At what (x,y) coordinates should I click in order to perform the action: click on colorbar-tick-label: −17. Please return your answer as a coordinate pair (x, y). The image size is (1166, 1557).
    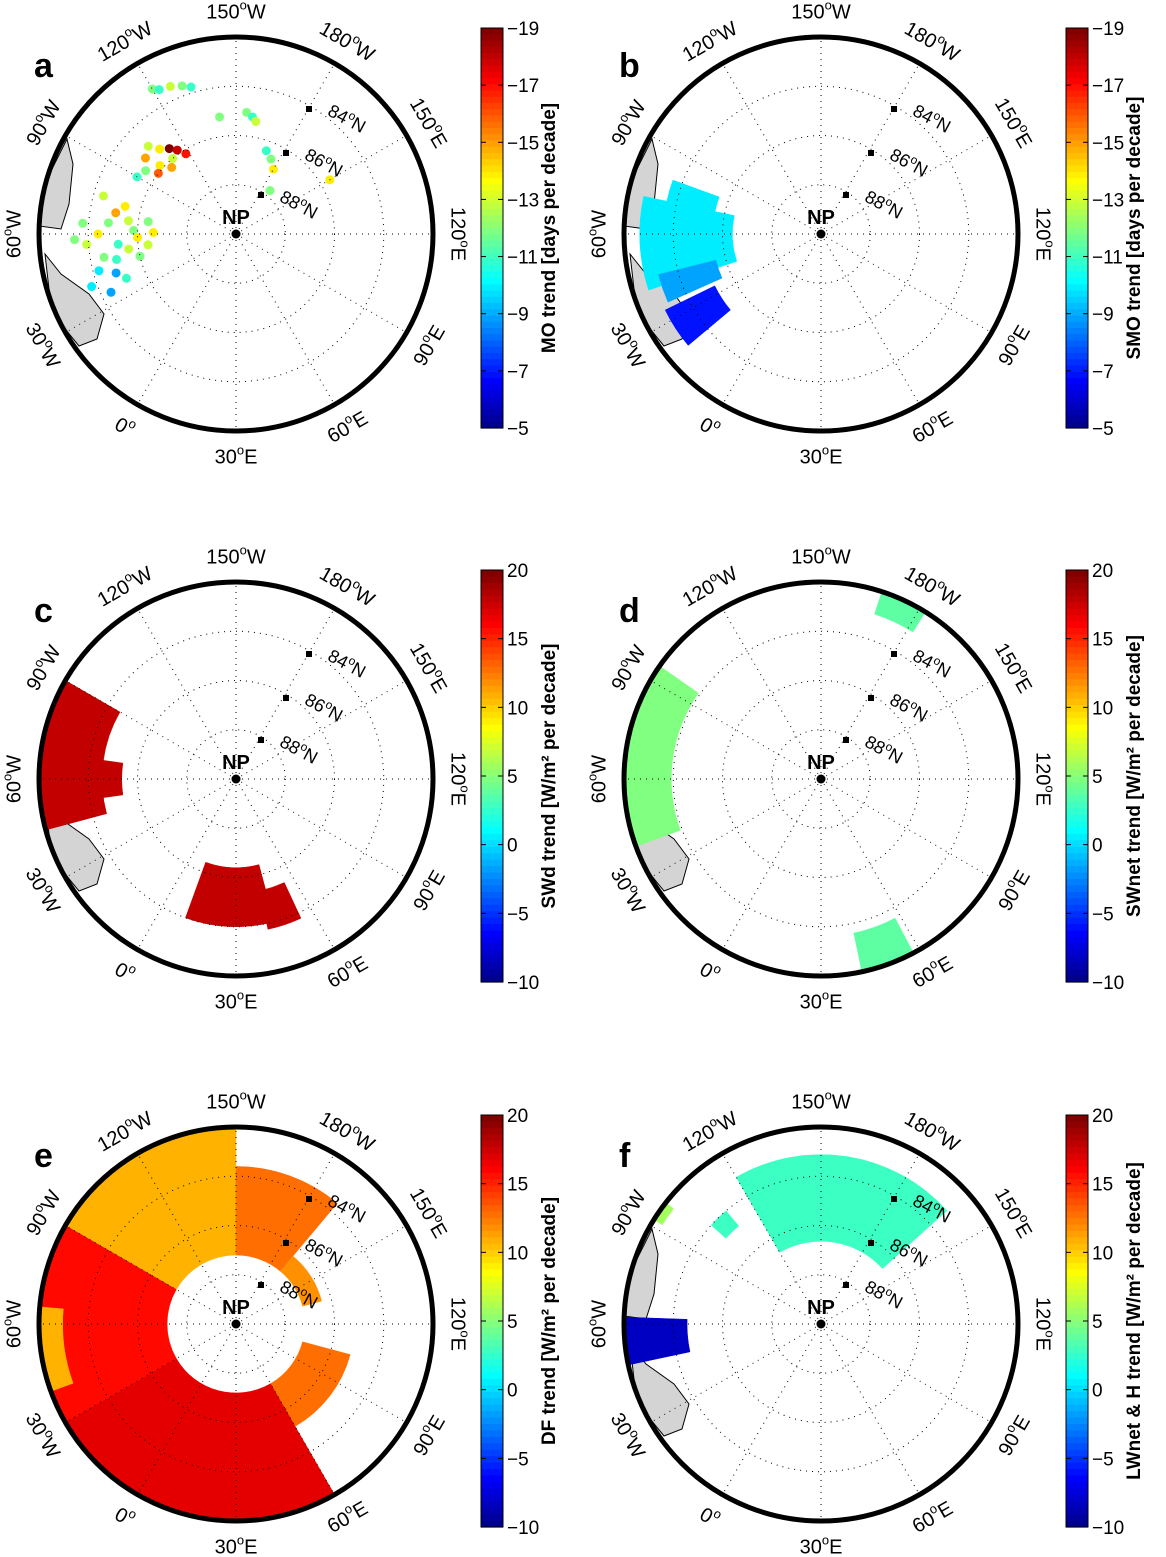
    Looking at the image, I should click on (523, 86).